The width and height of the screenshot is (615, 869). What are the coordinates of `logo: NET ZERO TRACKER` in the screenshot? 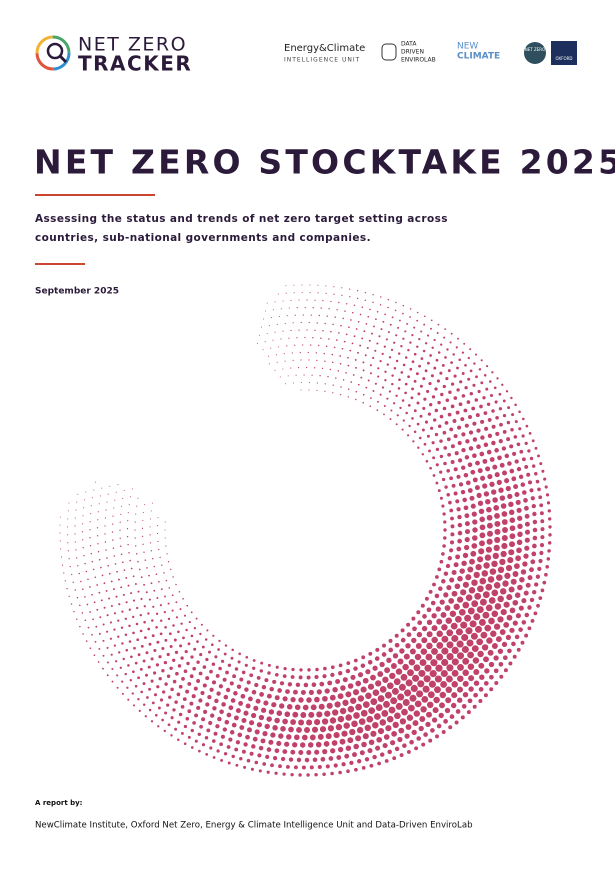 It's located at (113, 55).